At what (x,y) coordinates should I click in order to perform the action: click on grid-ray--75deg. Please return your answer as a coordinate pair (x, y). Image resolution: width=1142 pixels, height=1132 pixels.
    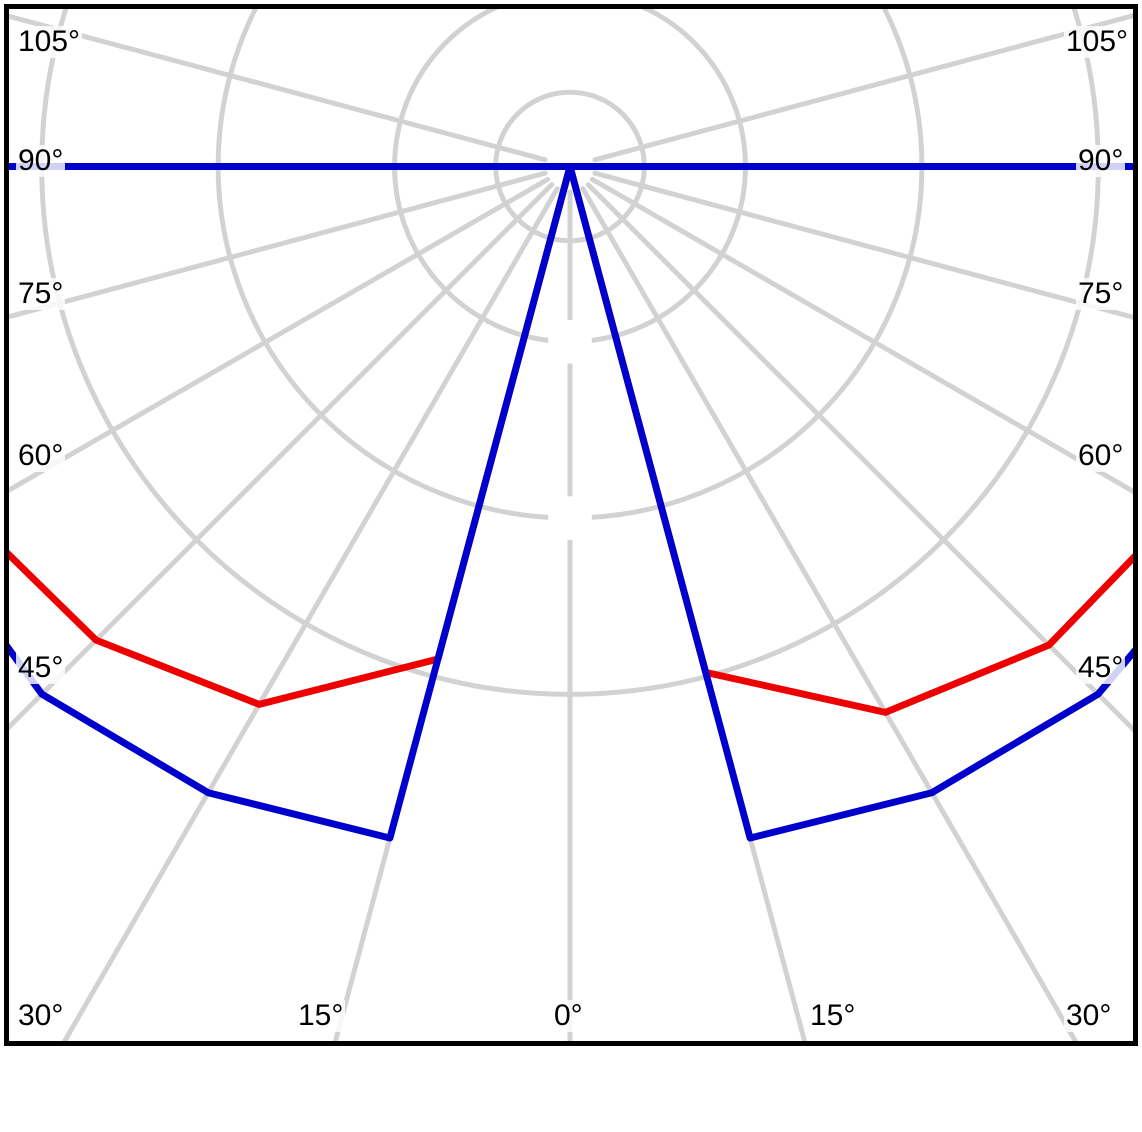
    Looking at the image, I should click on (278, 245).